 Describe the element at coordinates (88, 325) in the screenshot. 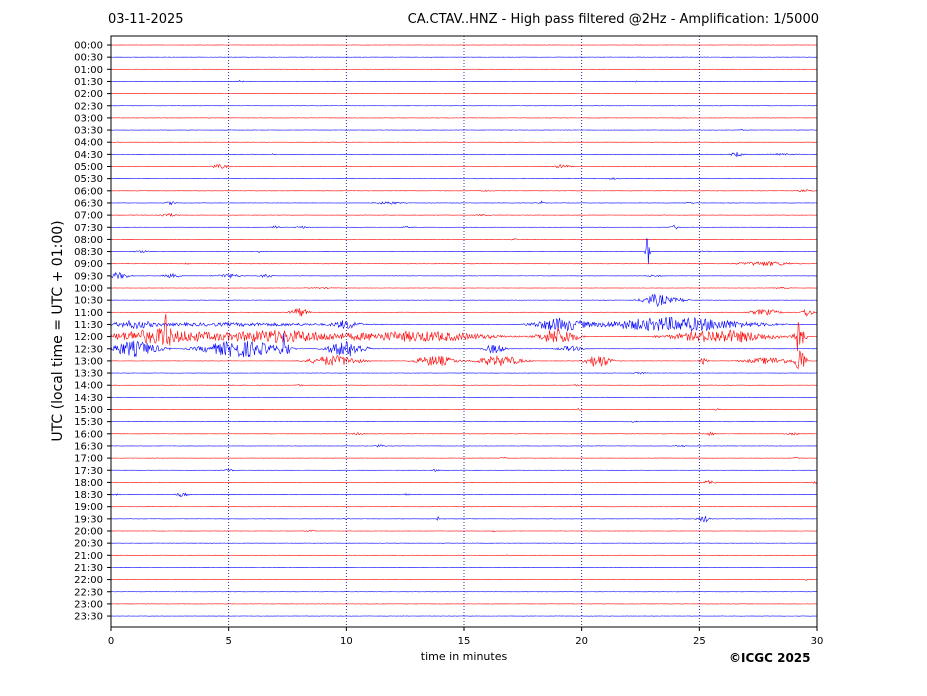

I see `y-tick-label: 11:30` at that location.